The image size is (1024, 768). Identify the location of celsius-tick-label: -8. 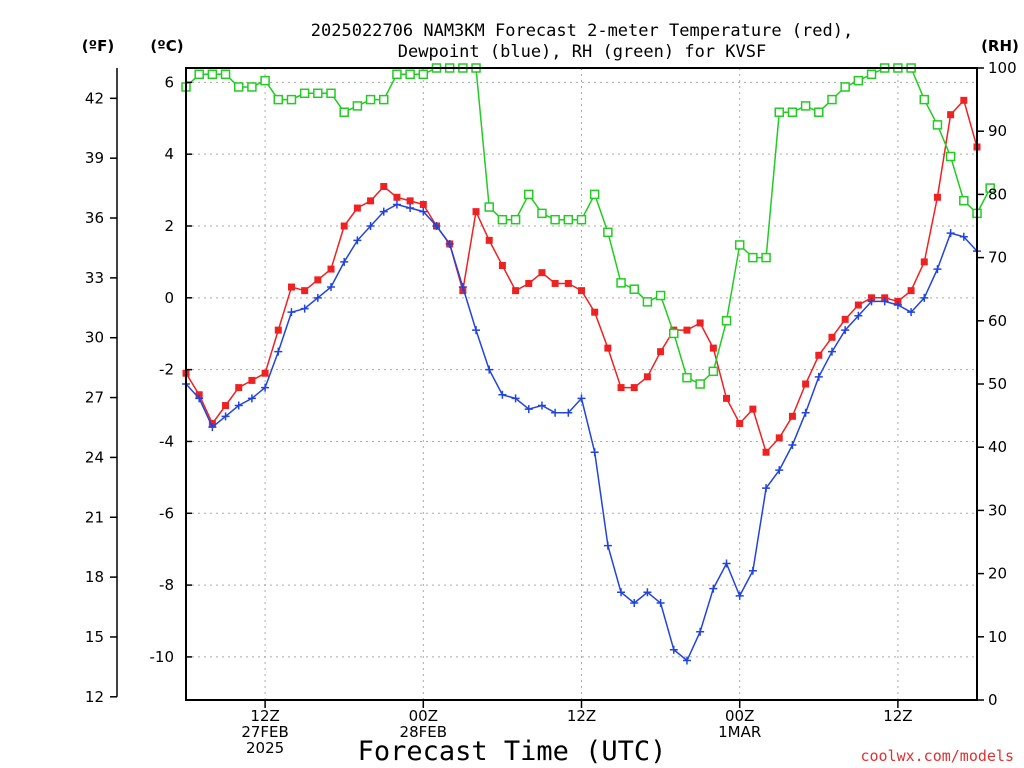
(166, 585).